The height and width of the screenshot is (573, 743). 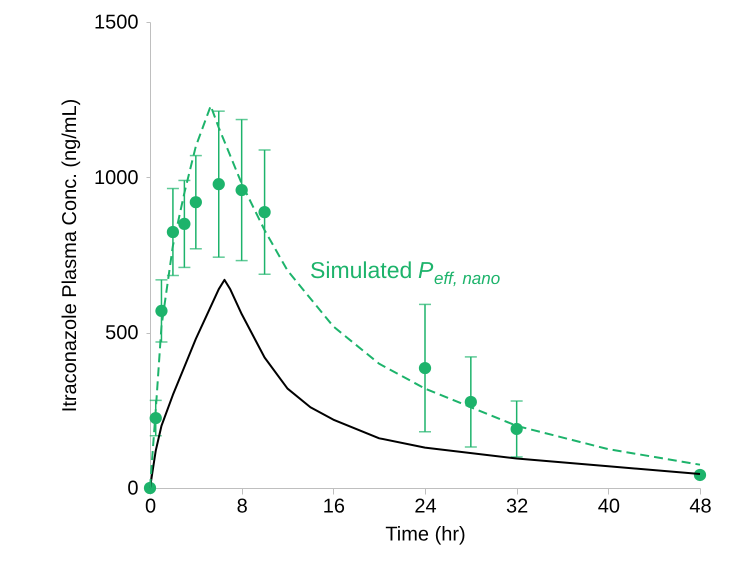 What do you see at coordinates (333, 507) in the screenshot?
I see `x-tick-label: 16` at bounding box center [333, 507].